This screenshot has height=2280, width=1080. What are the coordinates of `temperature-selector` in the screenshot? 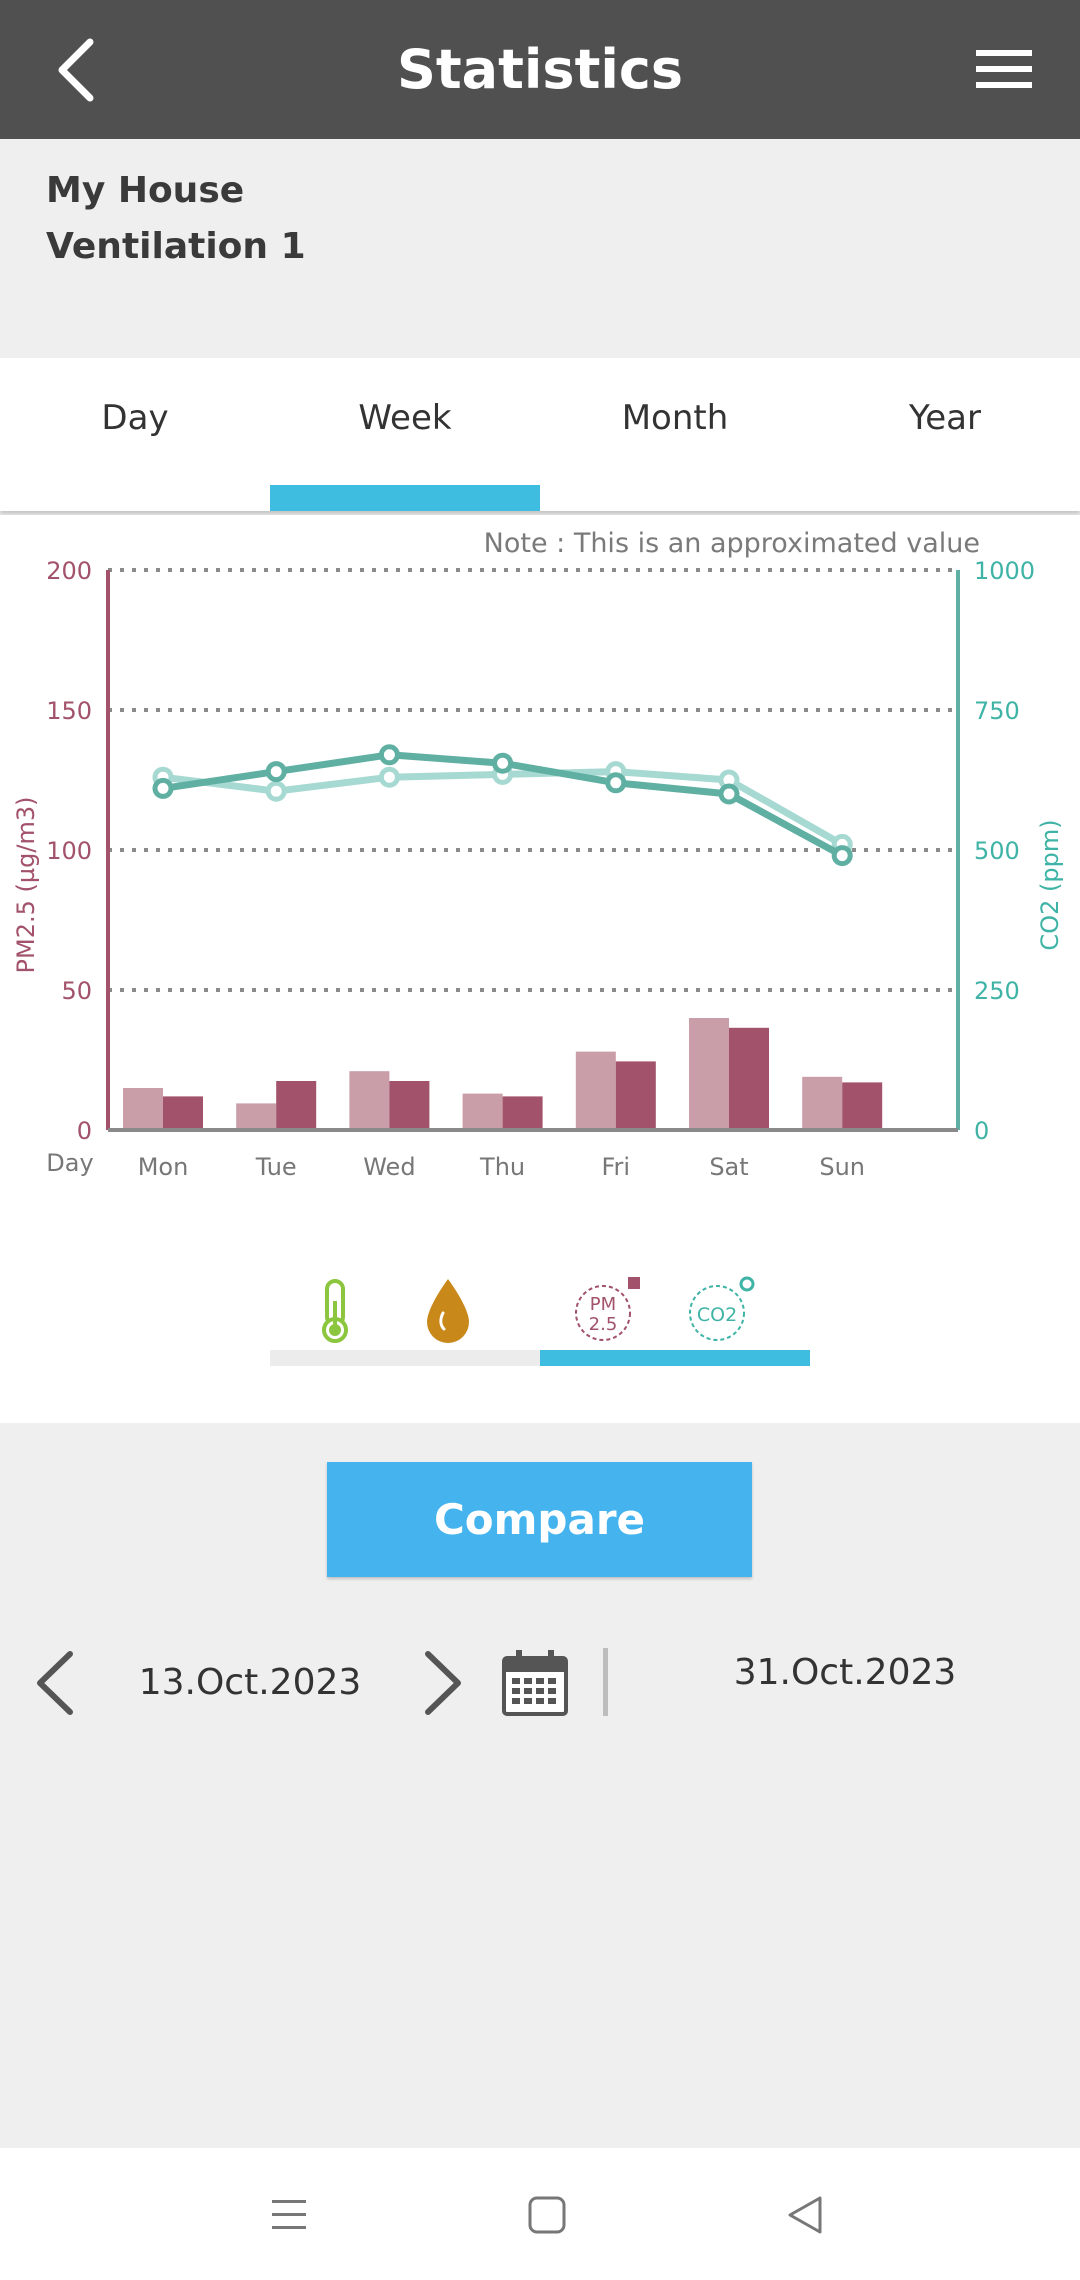 It's located at (335, 1310).